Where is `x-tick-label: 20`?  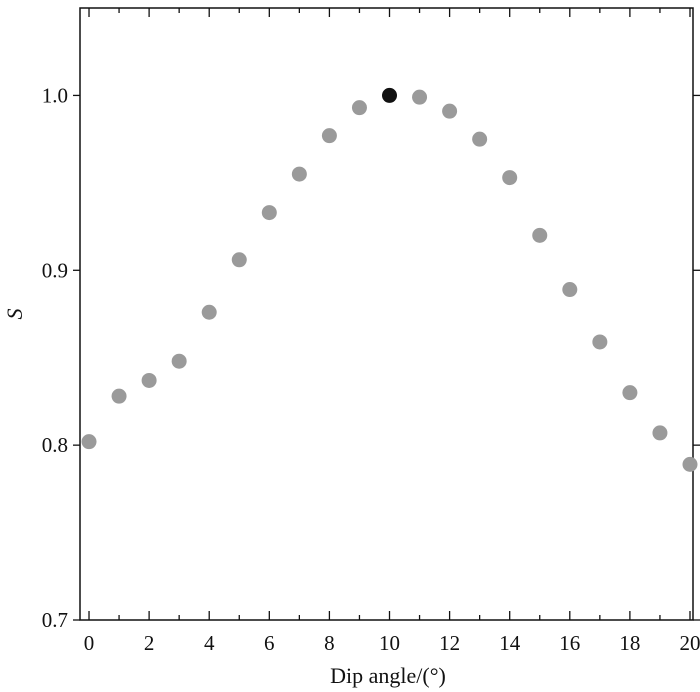 x-tick-label: 20 is located at coordinates (689, 643).